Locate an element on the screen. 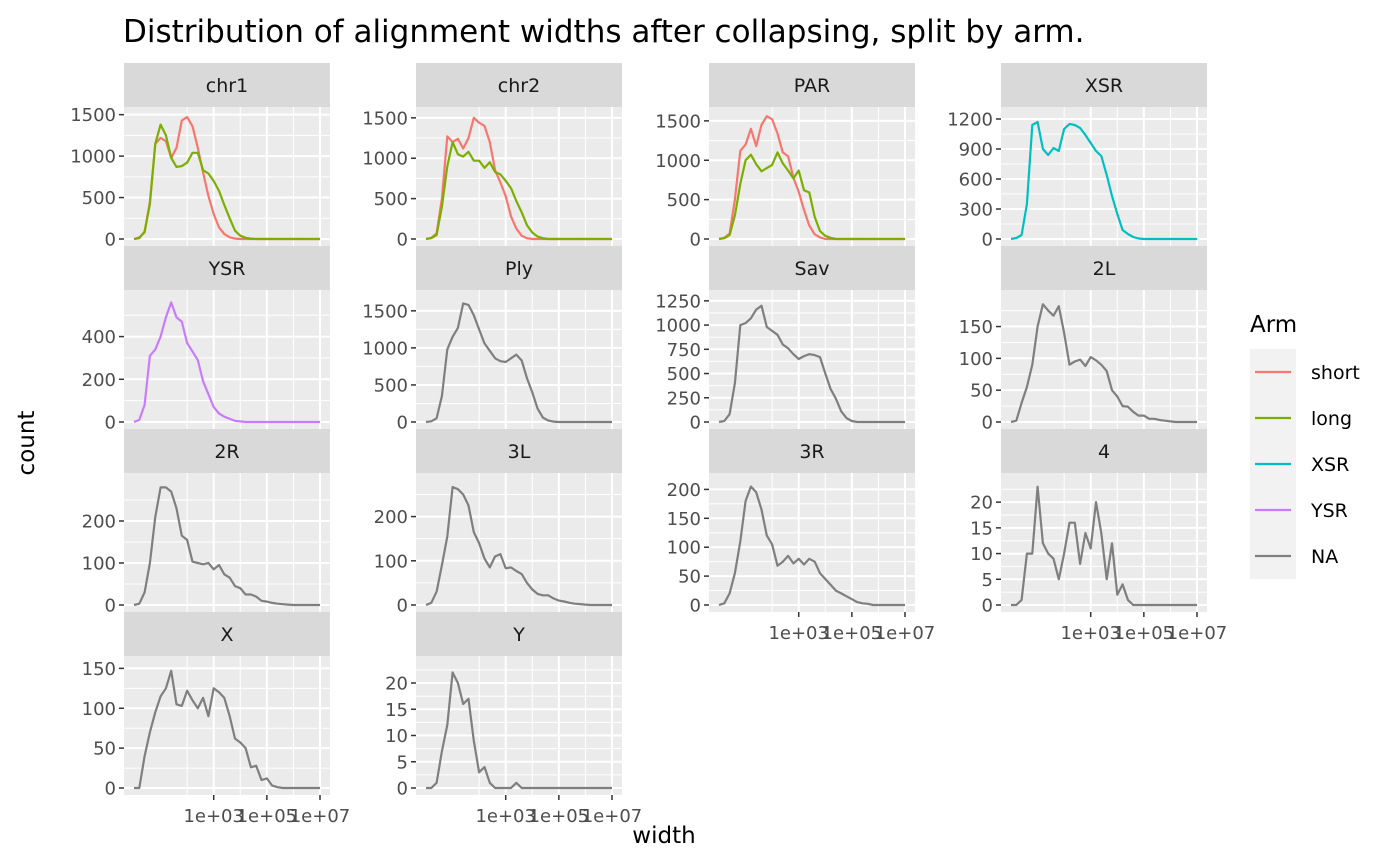  x-tick-label: 1e+07 is located at coordinates (905, 633).